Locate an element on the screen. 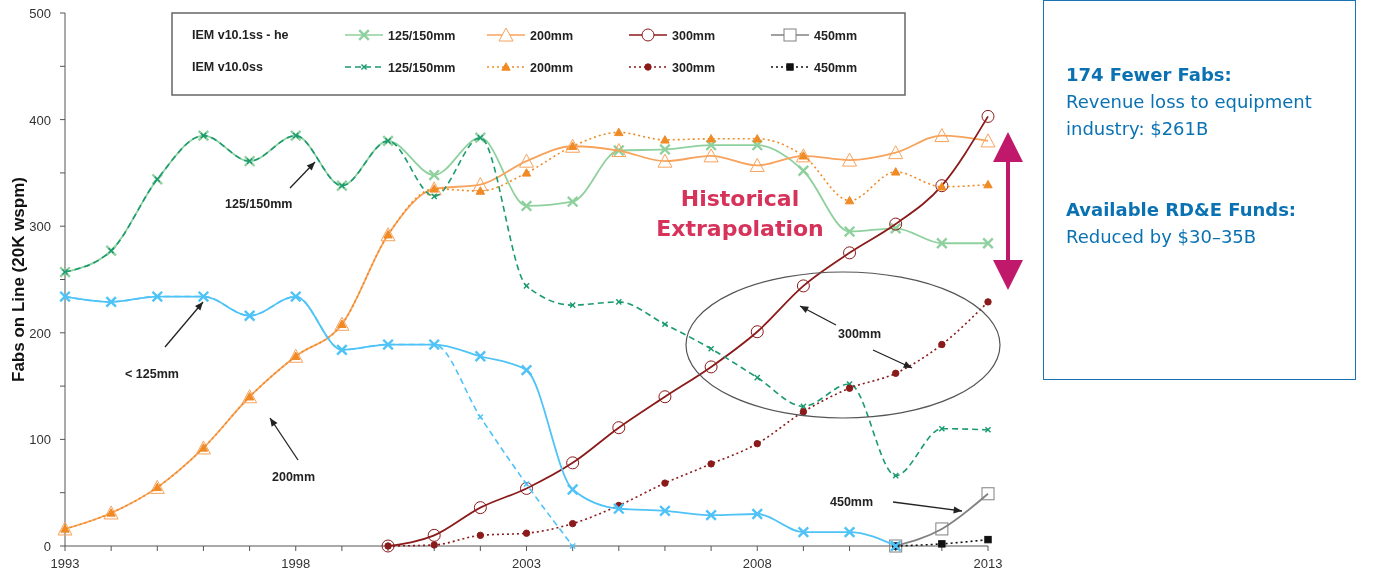  y-axis-title: Fabs on Line (20K wspm) is located at coordinates (18, 279).